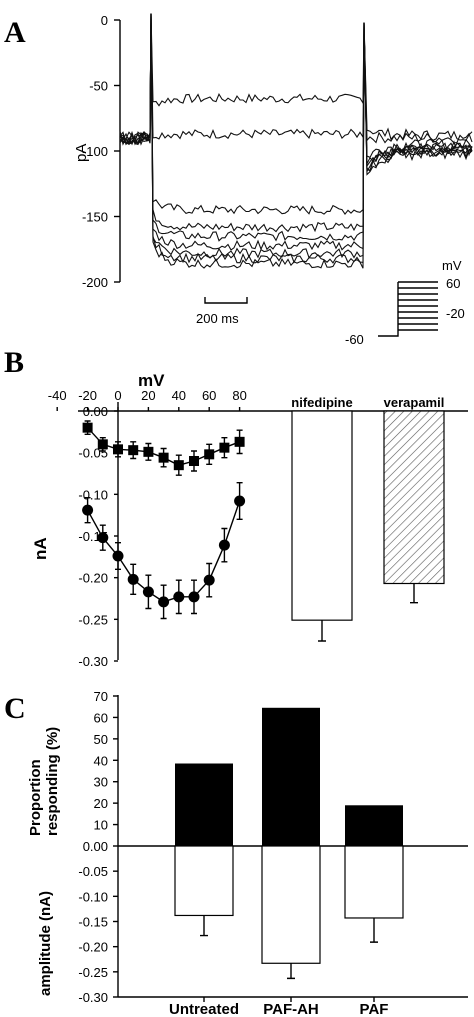 The width and height of the screenshot is (474, 1017). I want to click on amplitude-bar-Untreated, so click(204, 881).